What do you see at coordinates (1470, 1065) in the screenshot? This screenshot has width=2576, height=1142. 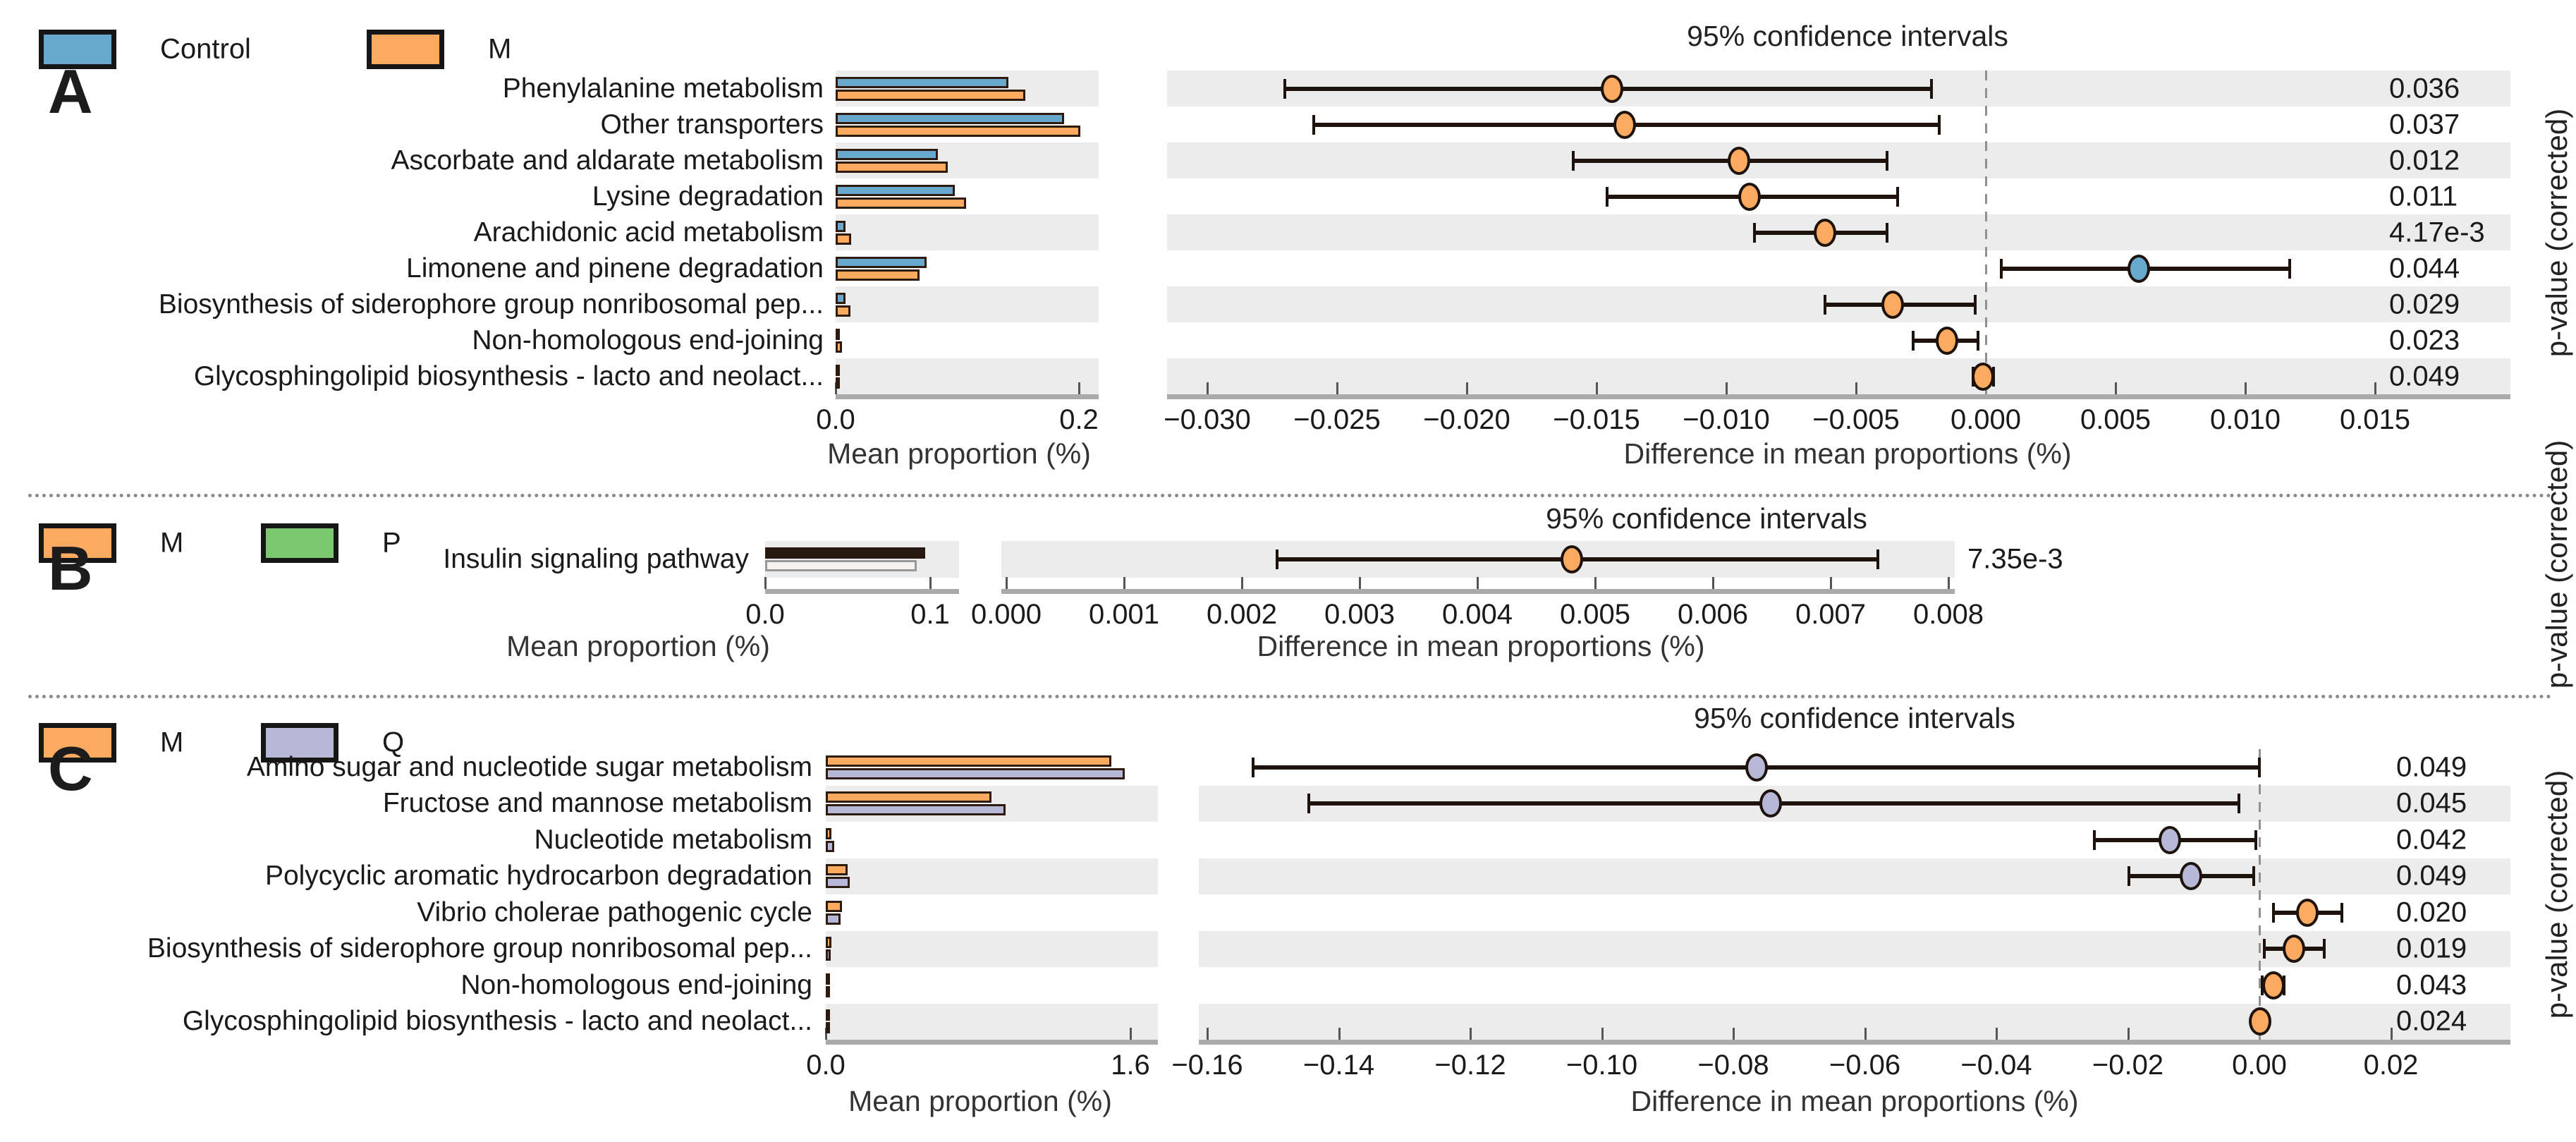 I see `ci-axis-tick-label: −0.12` at bounding box center [1470, 1065].